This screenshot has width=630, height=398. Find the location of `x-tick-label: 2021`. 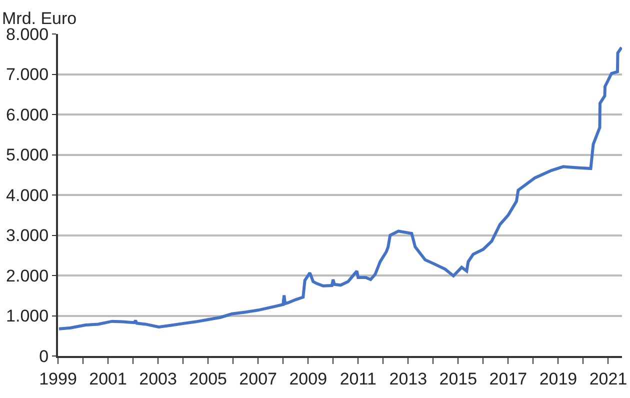

x-tick-label: 2021 is located at coordinates (608, 378).